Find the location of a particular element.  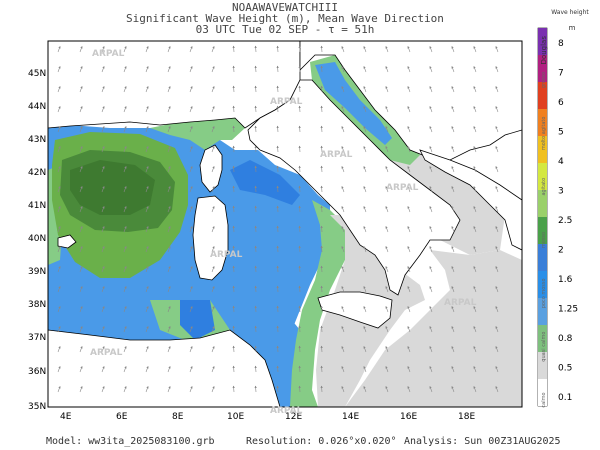

land-balearic is located at coordinates (67, 241).